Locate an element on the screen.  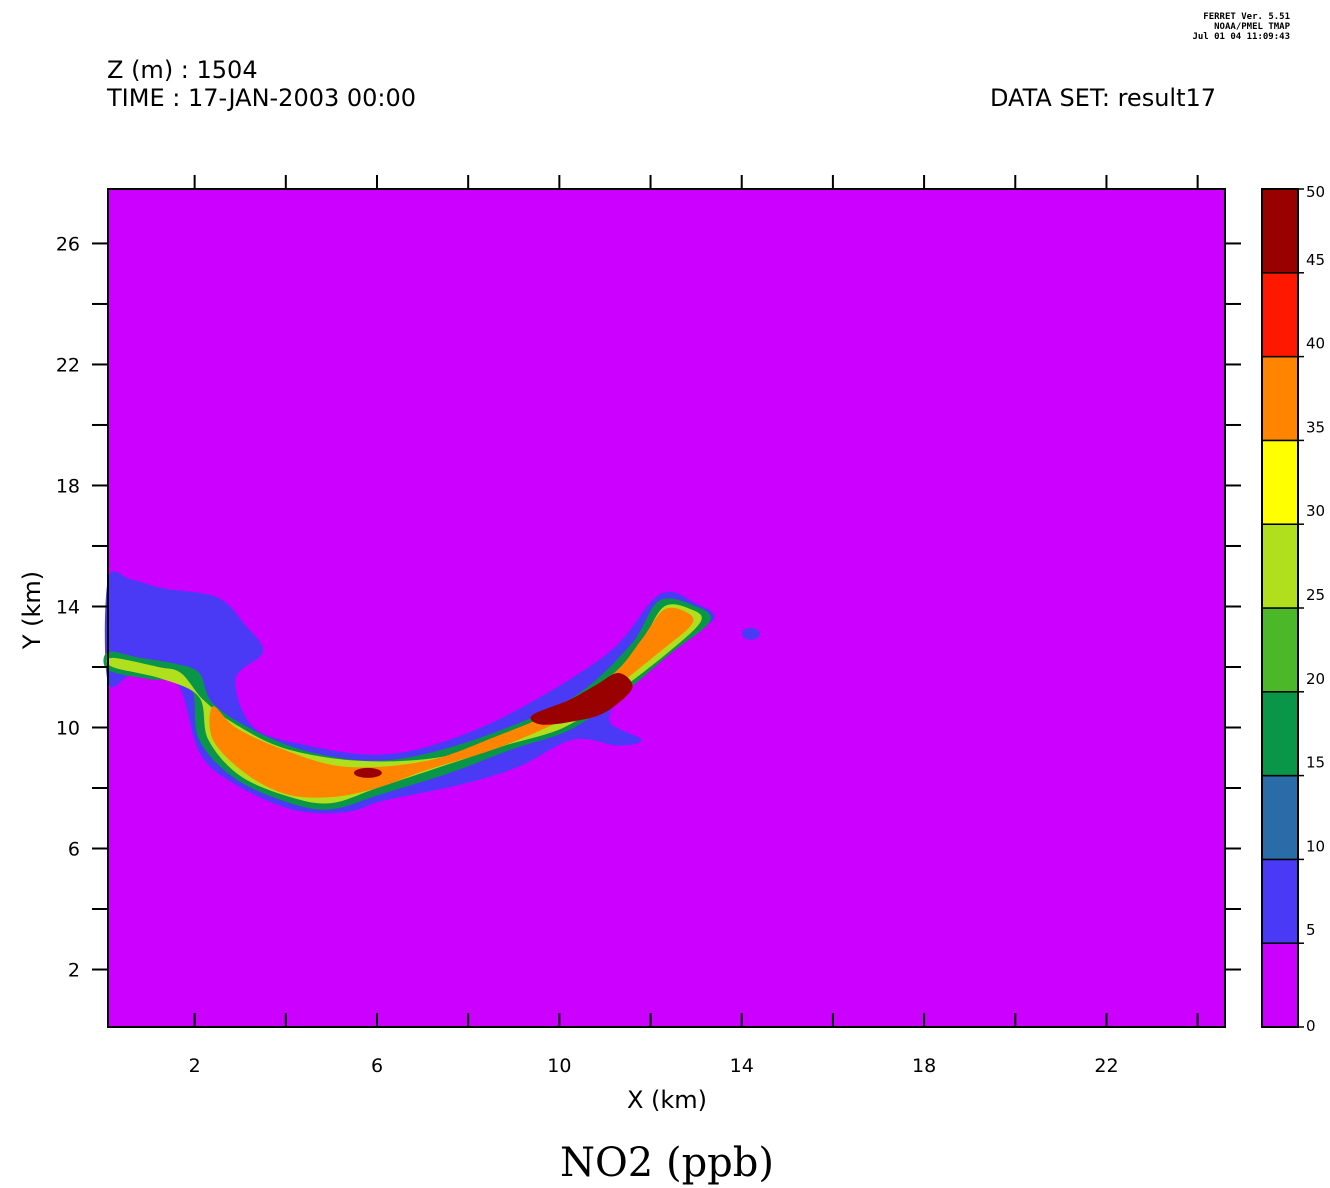
colorbar-label: 0 is located at coordinates (1311, 1026).